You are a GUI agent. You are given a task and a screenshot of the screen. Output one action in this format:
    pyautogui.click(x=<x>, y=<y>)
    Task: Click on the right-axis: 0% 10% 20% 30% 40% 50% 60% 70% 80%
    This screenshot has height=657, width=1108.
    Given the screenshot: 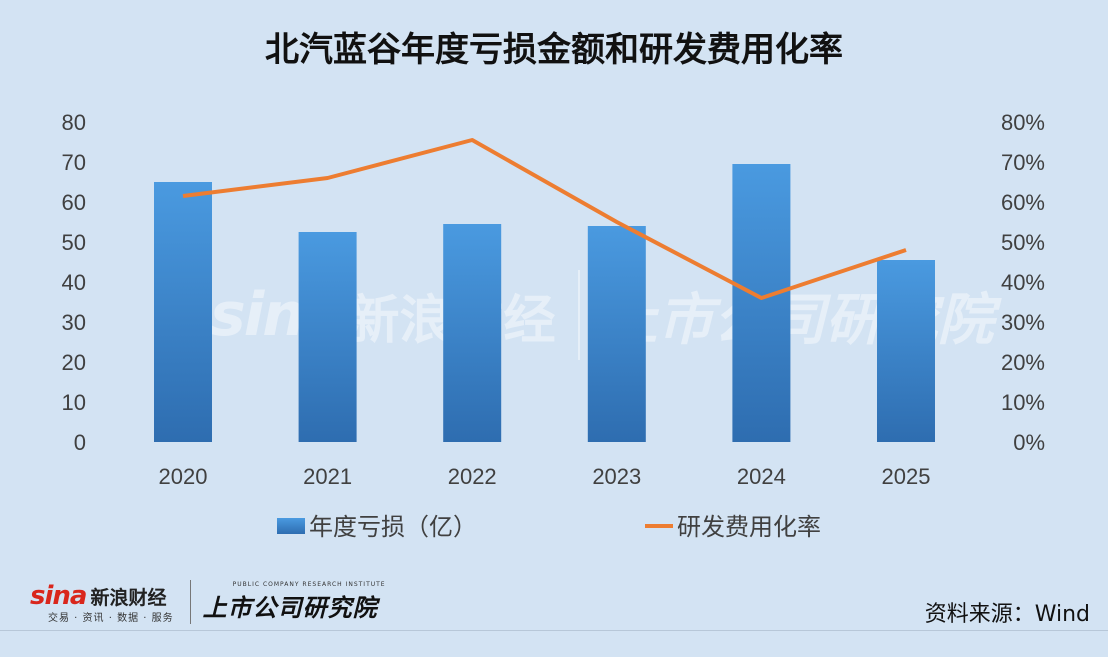 What is the action you would take?
    pyautogui.click(x=1023, y=282)
    